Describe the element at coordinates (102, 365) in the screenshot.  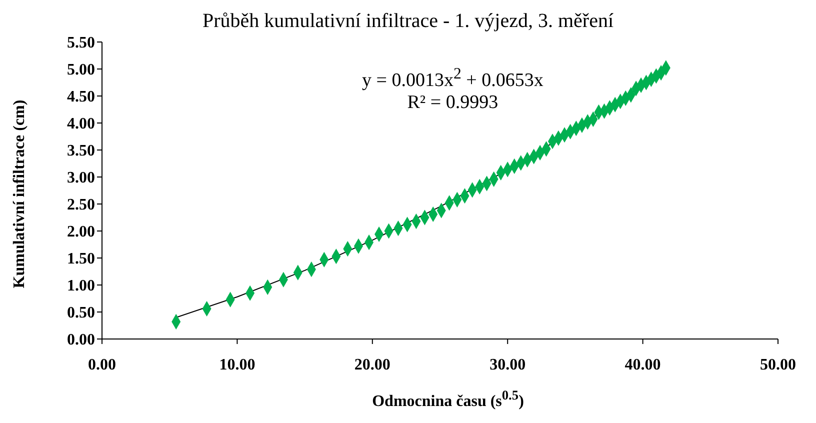
I see `x-tick-label: 0.00` at that location.